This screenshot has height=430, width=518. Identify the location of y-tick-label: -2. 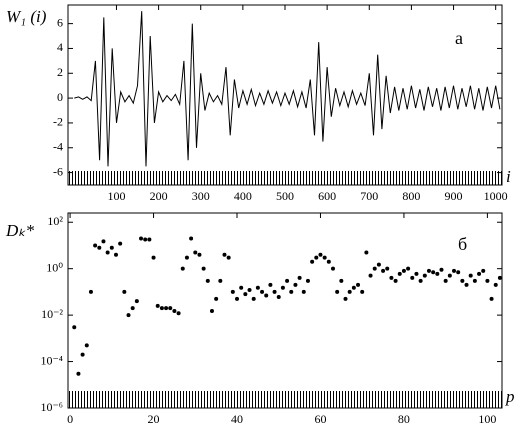
(58, 122).